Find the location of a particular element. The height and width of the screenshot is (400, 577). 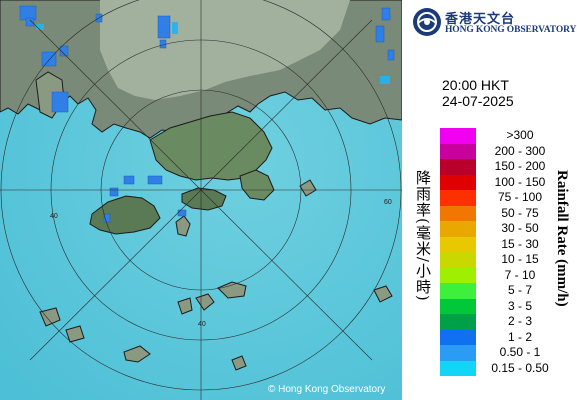

timestamp-time: 20:00 HKT is located at coordinates (475, 85).